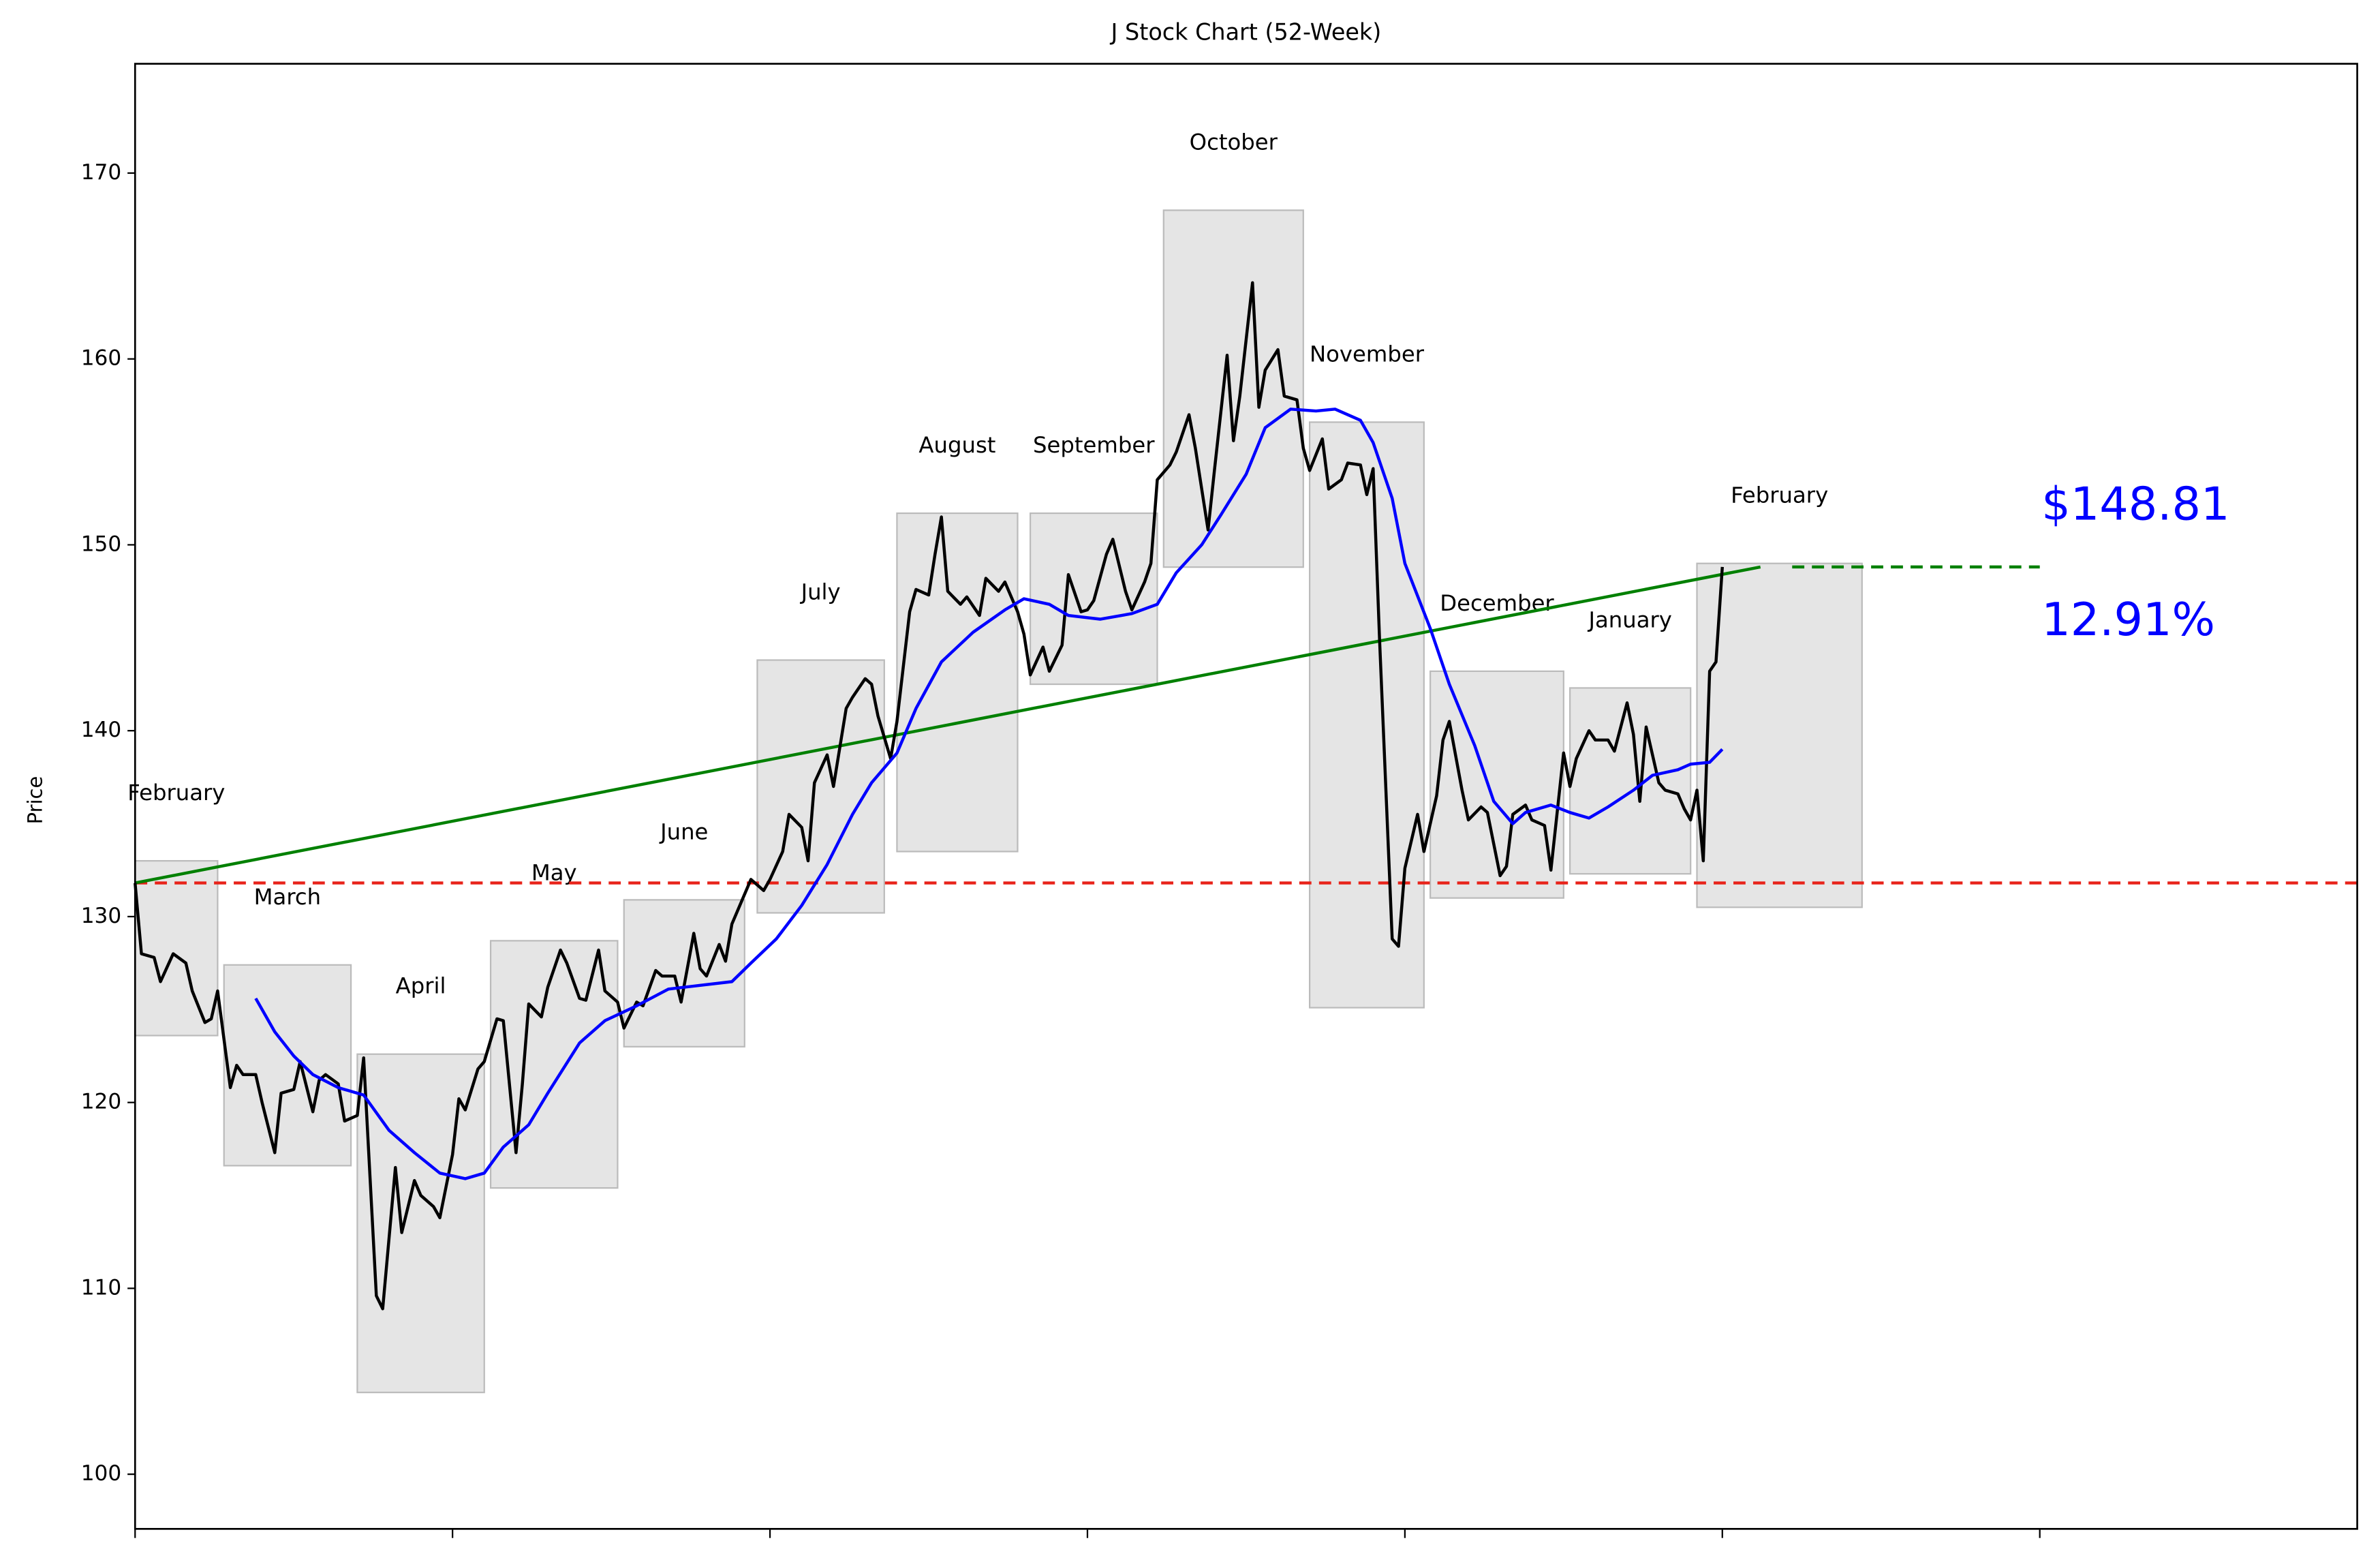  What do you see at coordinates (101, 1473) in the screenshot?
I see `y-tick-label: 100` at bounding box center [101, 1473].